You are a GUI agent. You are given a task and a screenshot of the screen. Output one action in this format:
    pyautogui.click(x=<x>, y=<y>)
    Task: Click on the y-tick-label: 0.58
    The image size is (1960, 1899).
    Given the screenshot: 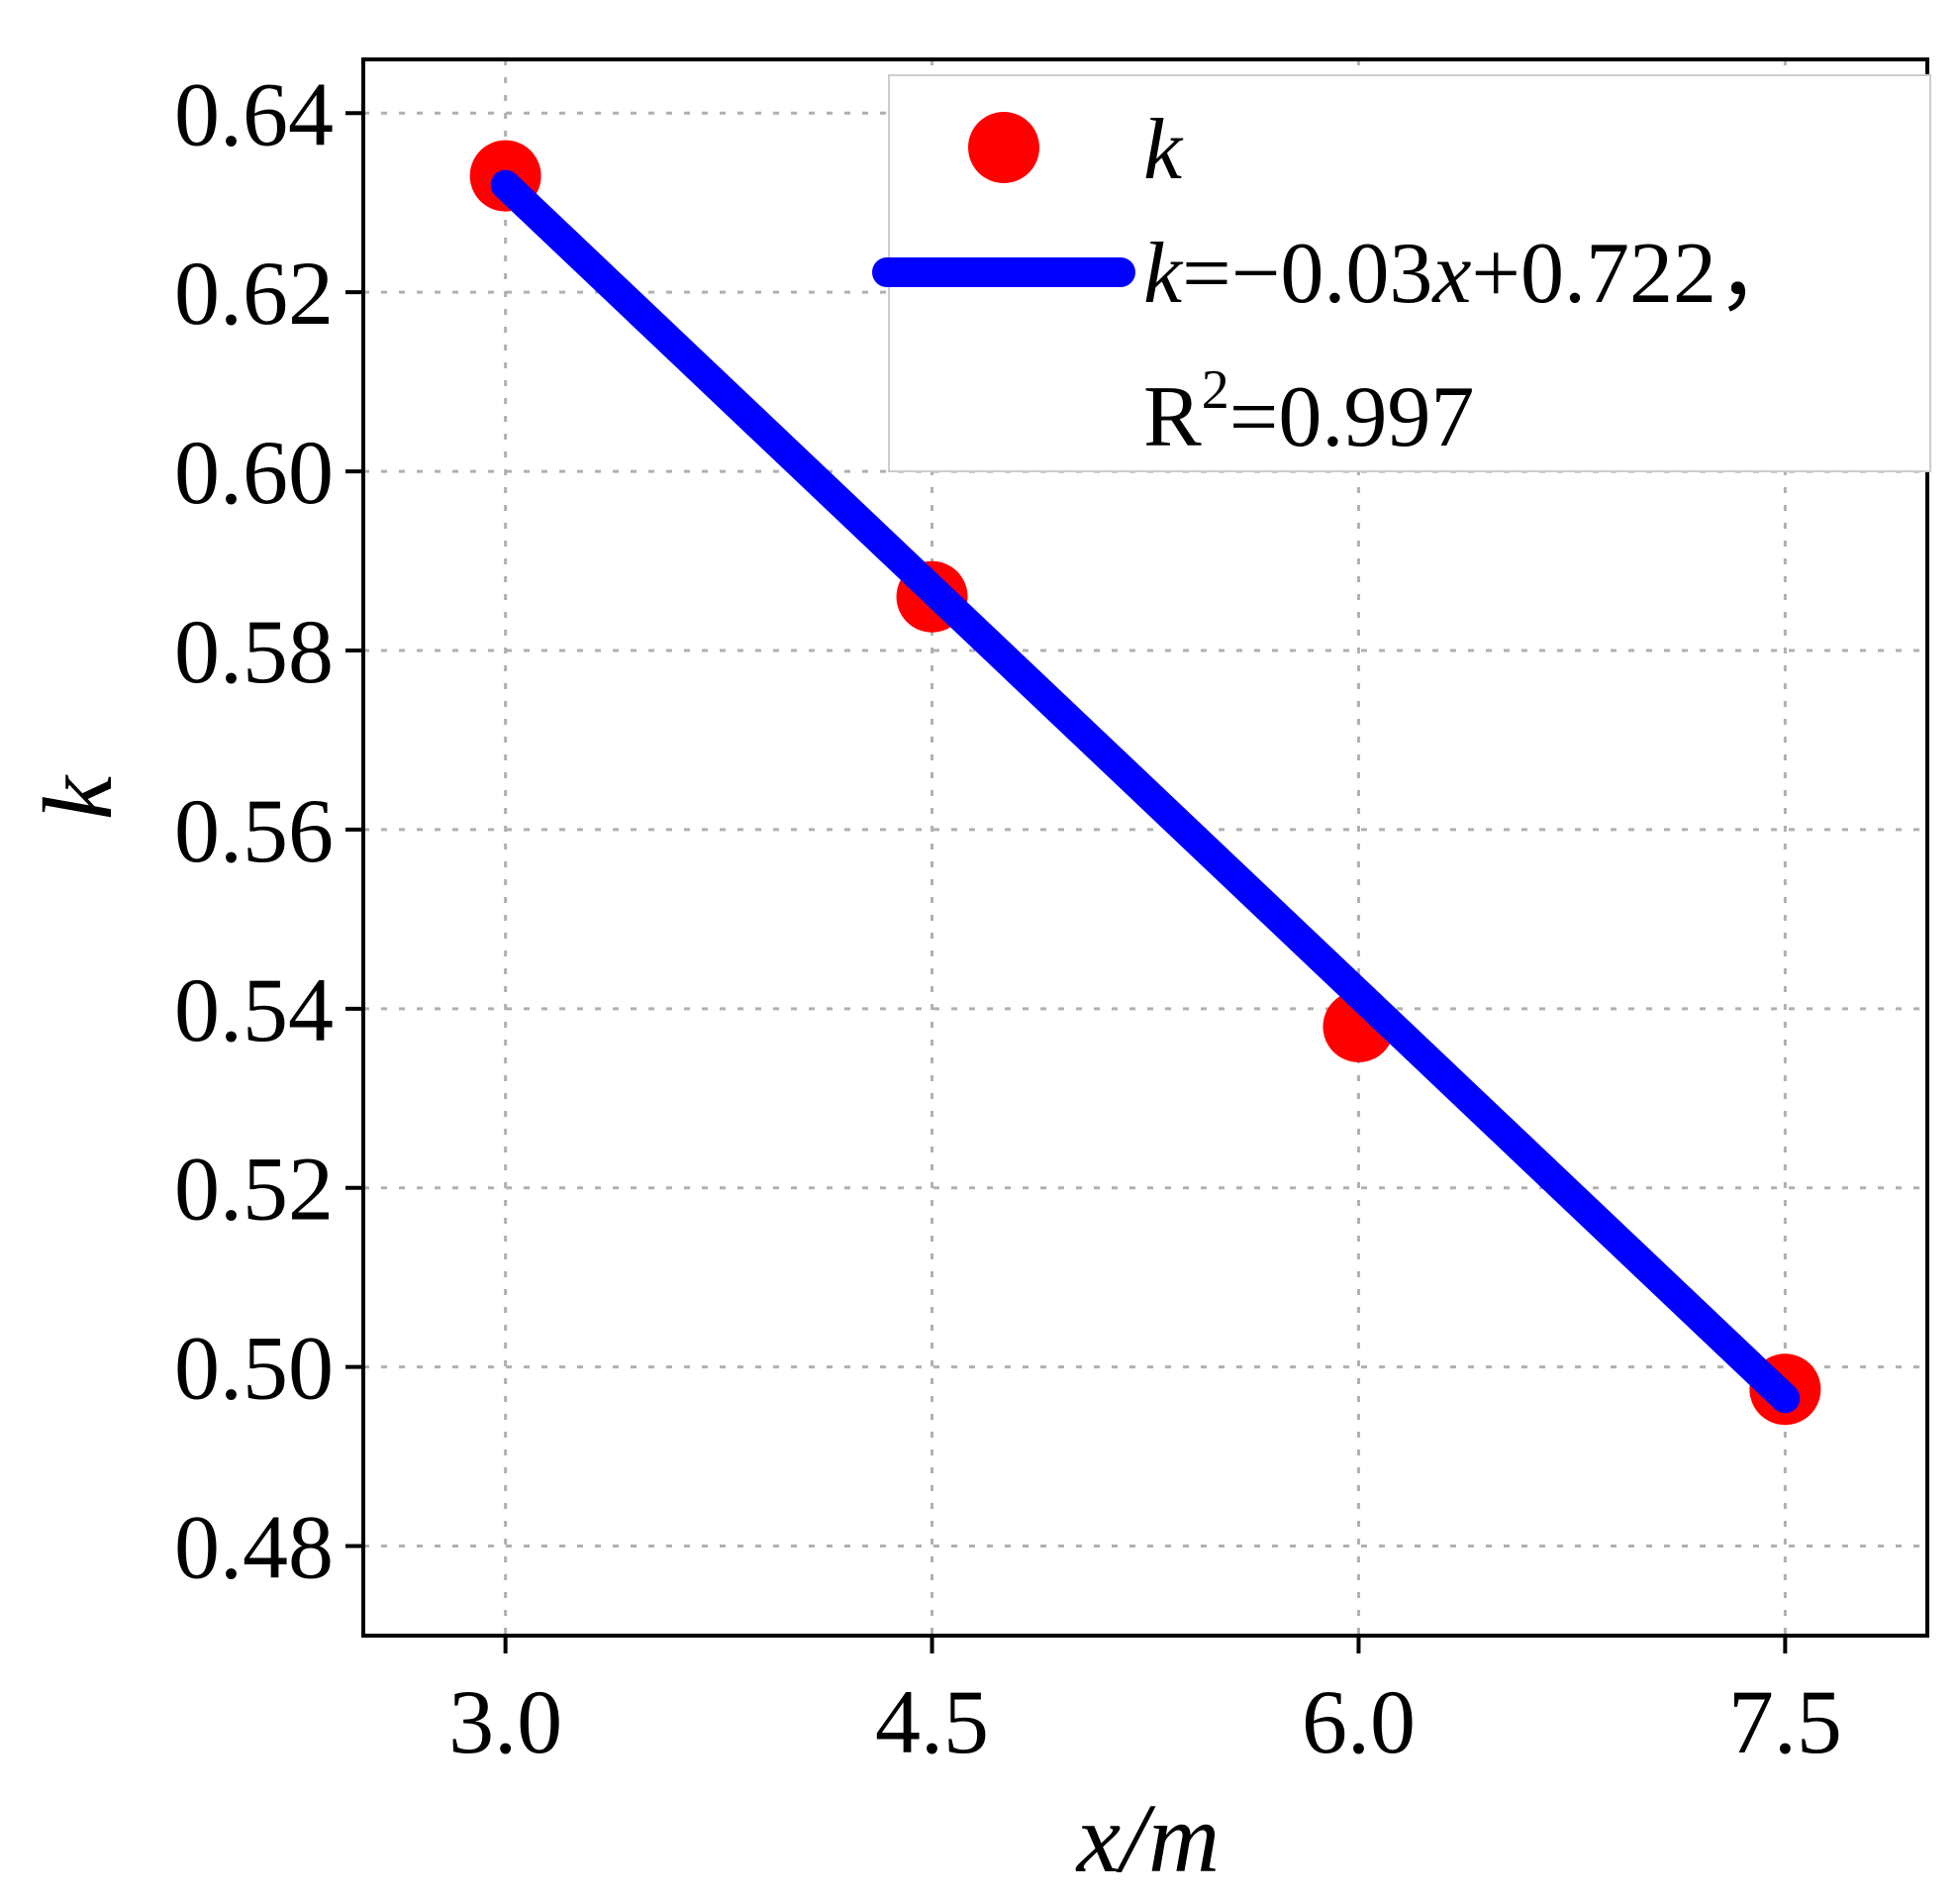 What is the action you would take?
    pyautogui.click(x=254, y=651)
    